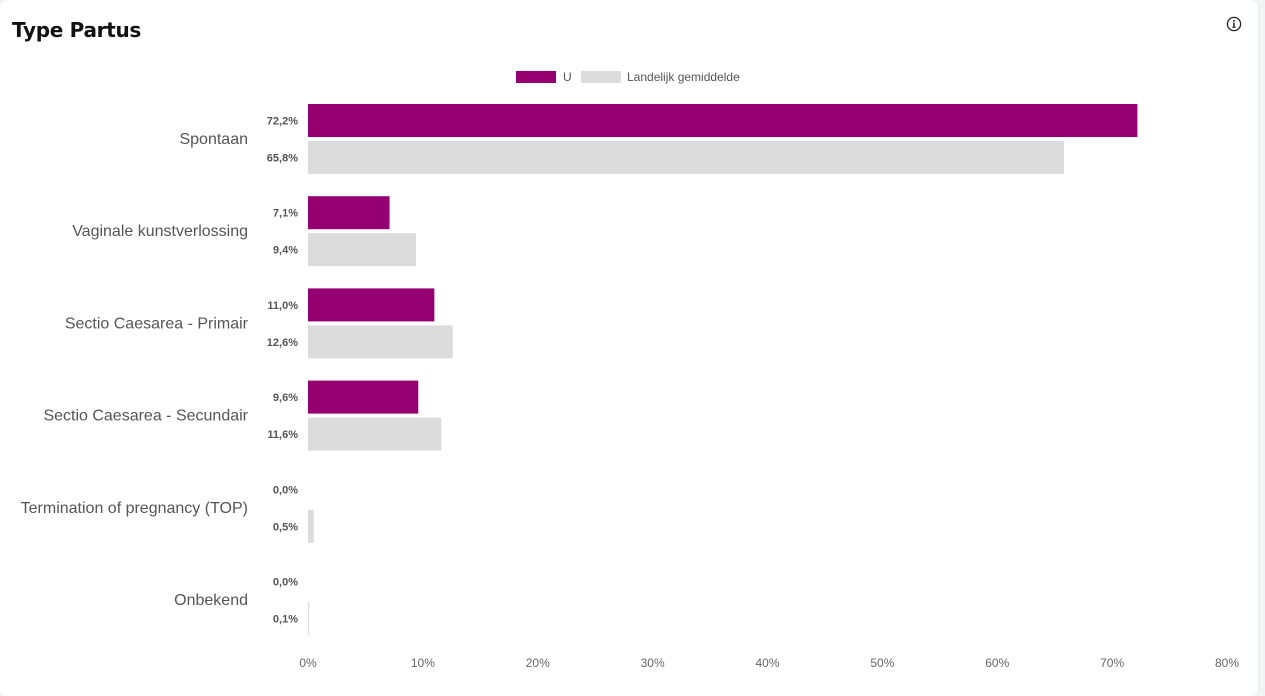  What do you see at coordinates (1227, 663) in the screenshot?
I see `x-axis-tick-label: 80%` at bounding box center [1227, 663].